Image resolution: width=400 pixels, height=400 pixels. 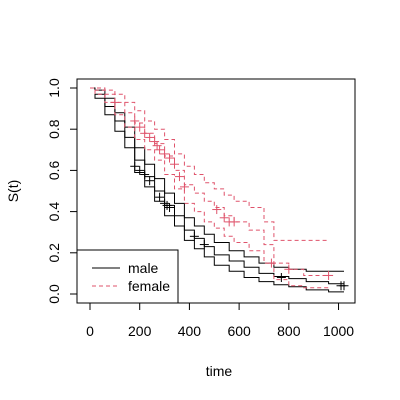 I want to click on x-tick-label: 0, so click(x=90, y=331).